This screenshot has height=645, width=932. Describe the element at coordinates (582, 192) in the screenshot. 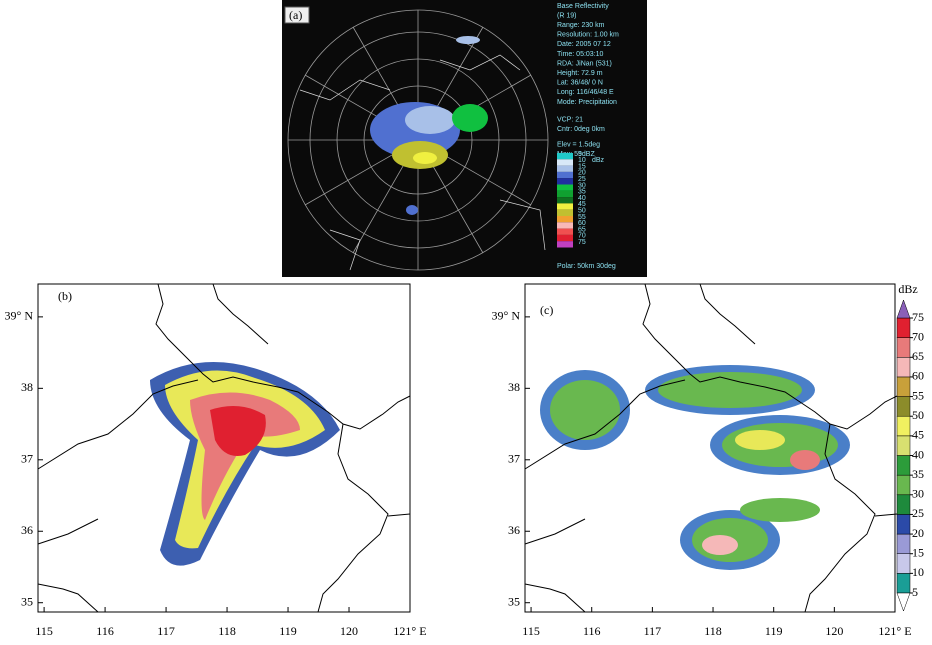

I see `legend-label: 35` at that location.